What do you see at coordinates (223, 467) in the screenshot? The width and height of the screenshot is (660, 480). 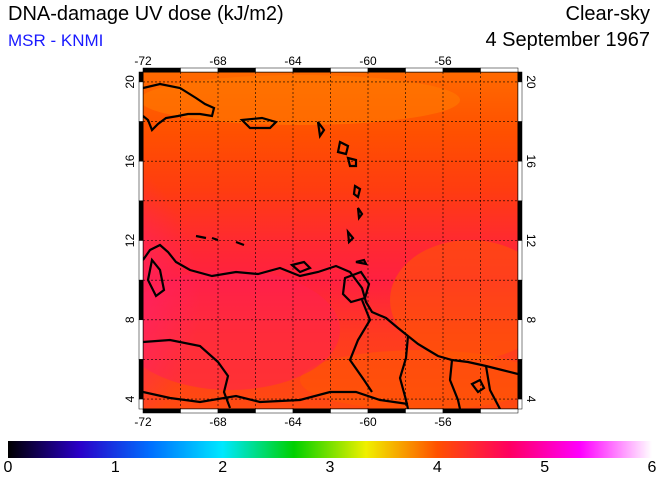 I see `colorbar-label: 2` at bounding box center [223, 467].